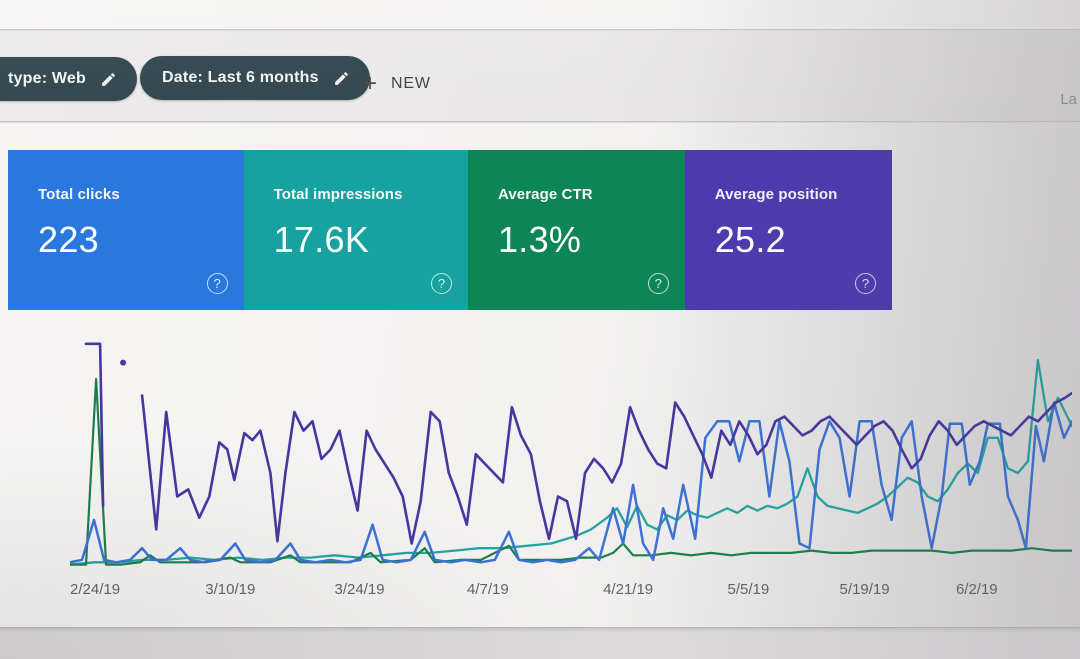 This screenshot has height=659, width=1080. What do you see at coordinates (540, 76) in the screenshot?
I see `filter-bar: type: Web Date: Last 6 months + NEW La` at bounding box center [540, 76].